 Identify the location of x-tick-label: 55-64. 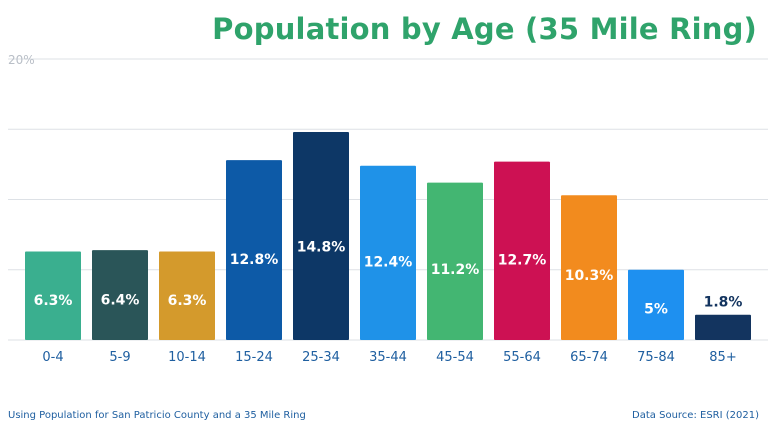
(522, 357).